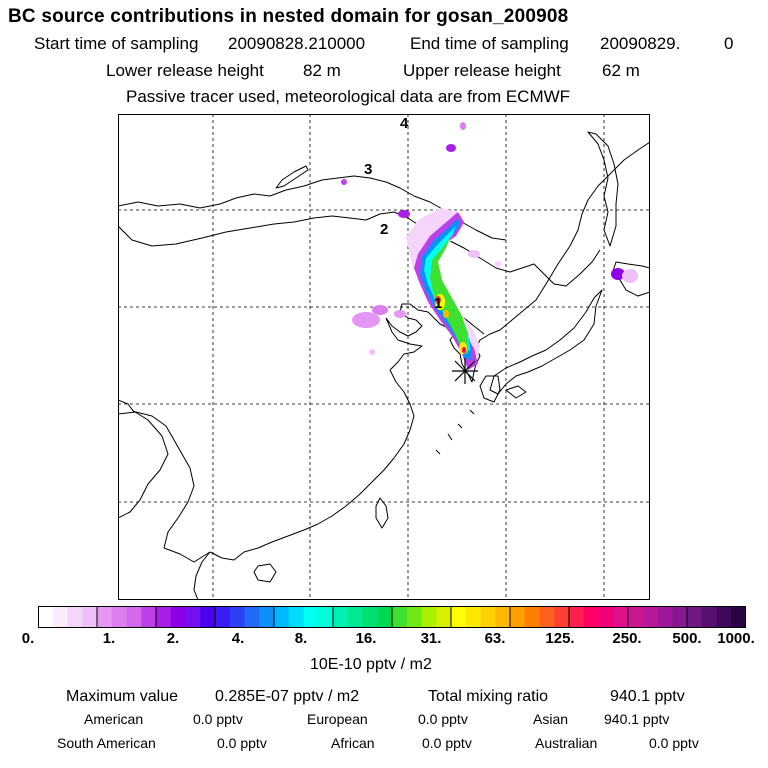 The width and height of the screenshot is (768, 768). I want to click on start-time-value: 20090828.210000, so click(297, 43).